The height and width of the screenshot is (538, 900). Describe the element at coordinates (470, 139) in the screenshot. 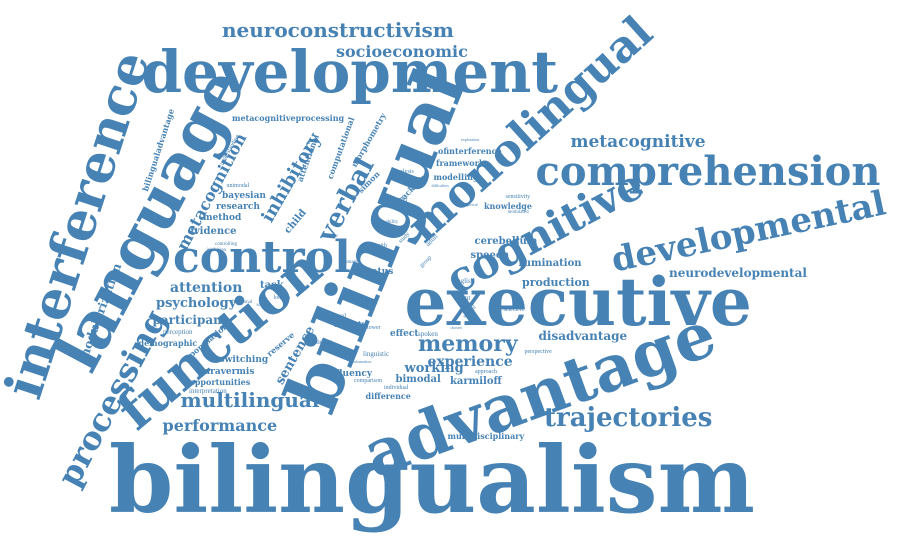

I see `word-exploration: exploration` at that location.